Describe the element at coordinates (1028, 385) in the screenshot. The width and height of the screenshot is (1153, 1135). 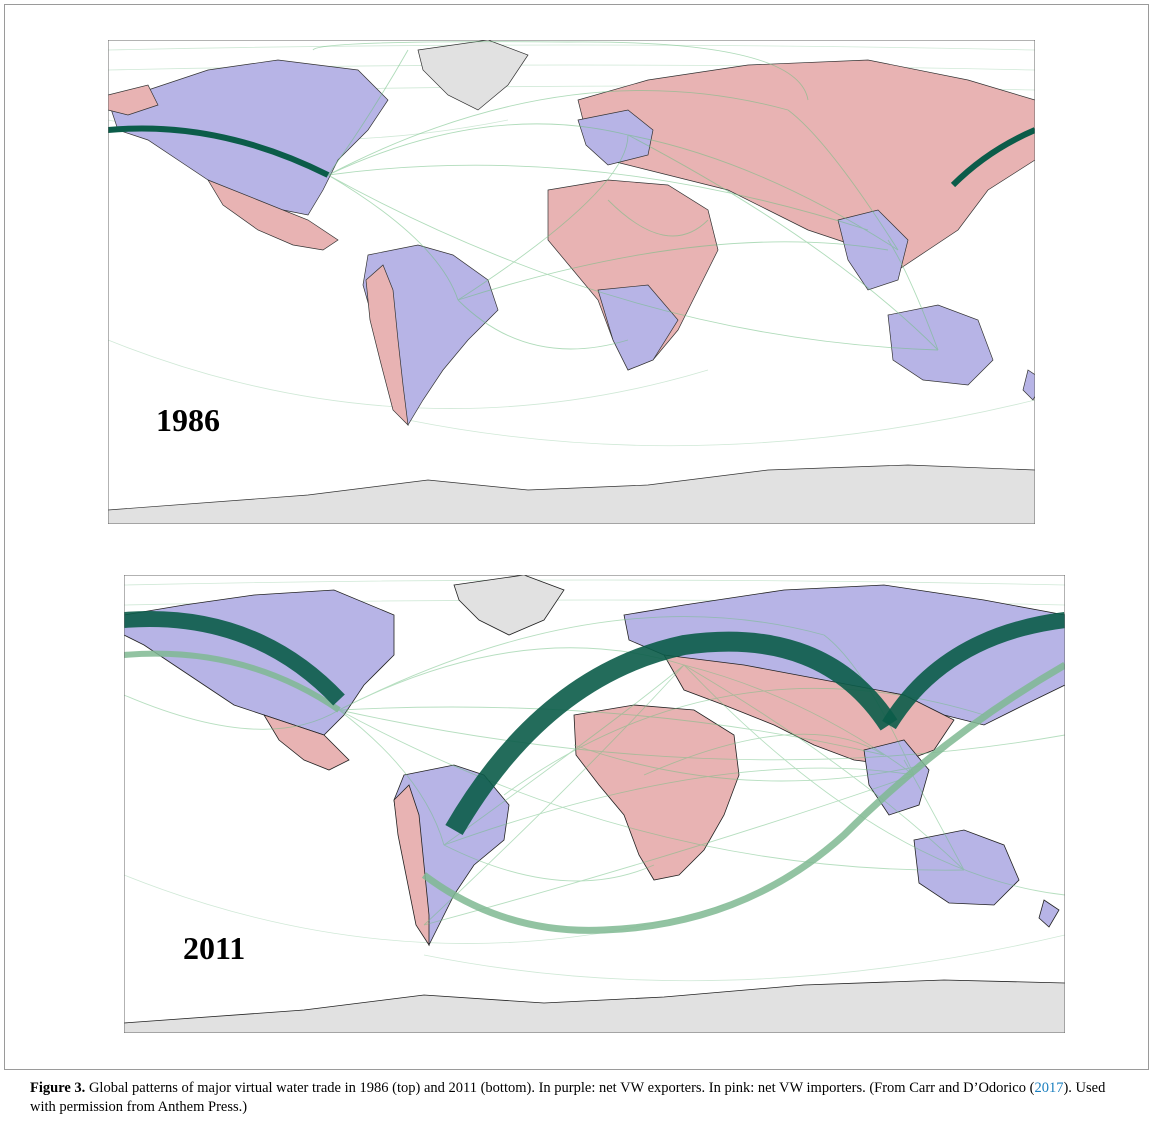
I see `new-zealand-1986` at that location.